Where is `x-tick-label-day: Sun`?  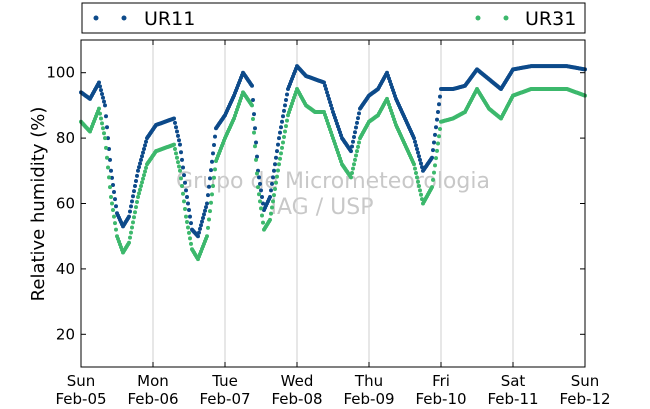
x-tick-label-day: Sun is located at coordinates (81, 381).